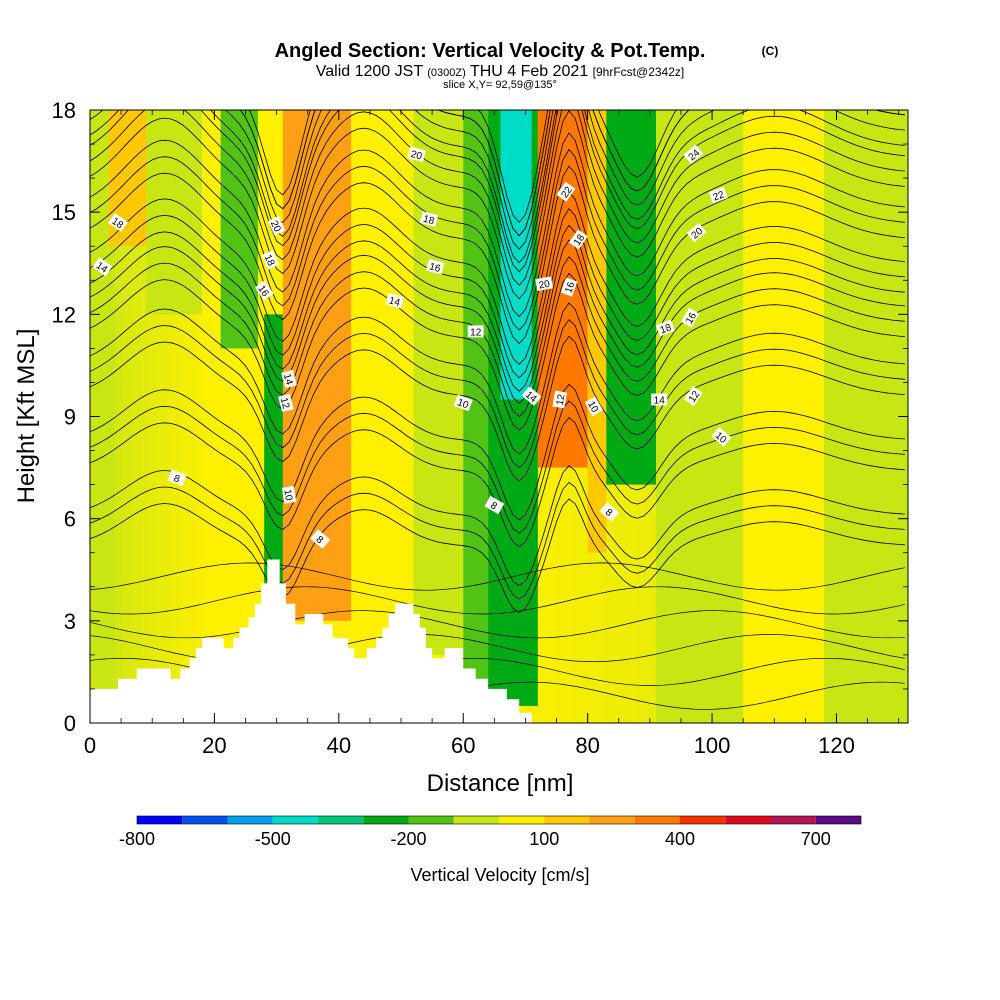 The width and height of the screenshot is (1000, 1000). What do you see at coordinates (137, 839) in the screenshot?
I see `colorbar-tick-label: -800` at bounding box center [137, 839].